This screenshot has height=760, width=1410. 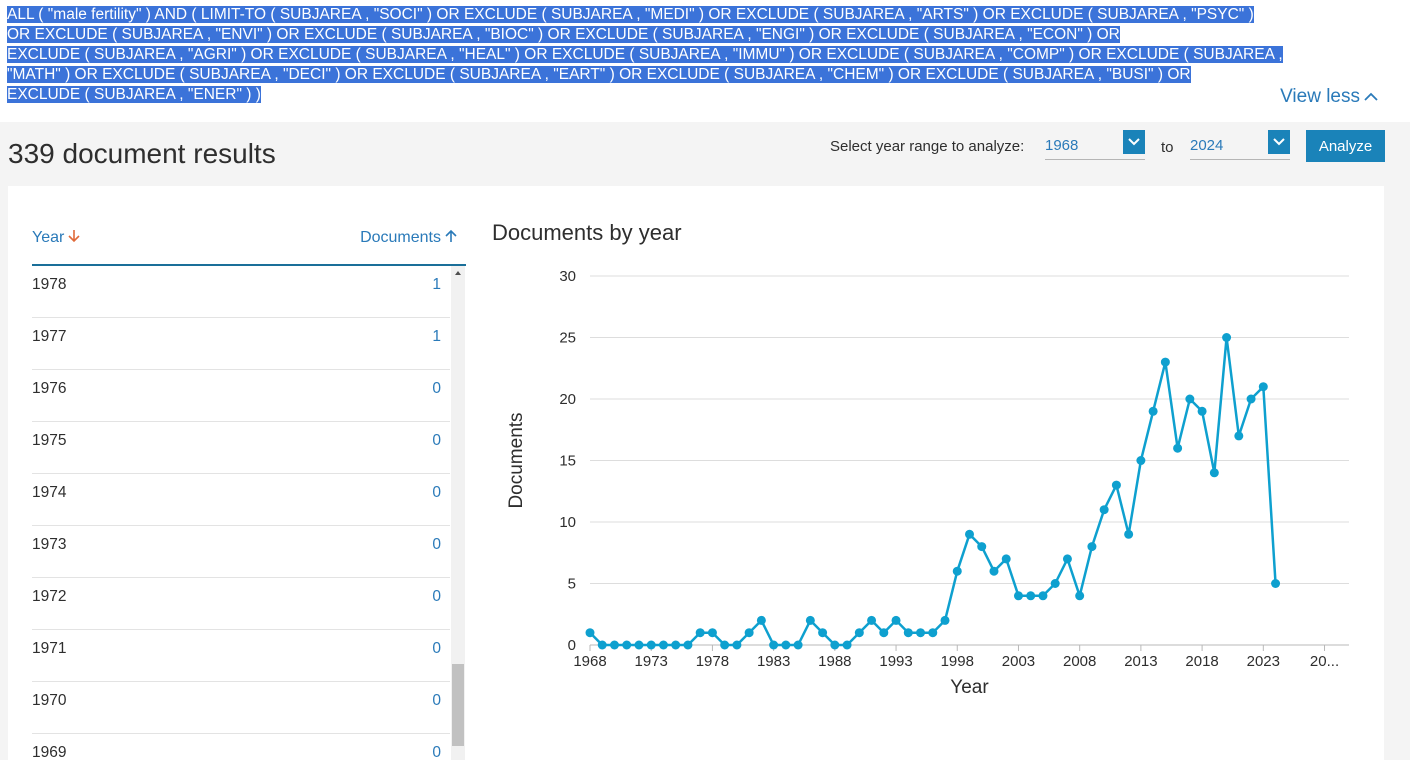 I want to click on x-tick-label: 2003, so click(x=1018, y=661).